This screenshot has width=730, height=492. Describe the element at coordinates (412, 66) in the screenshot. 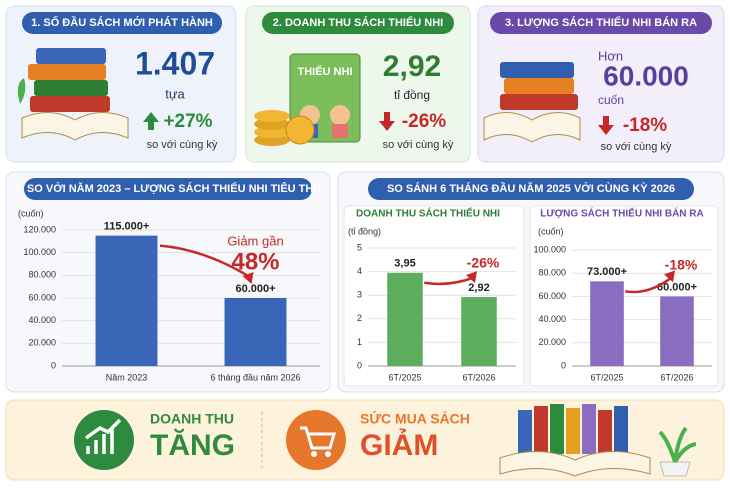

I see `card-value: 2,92` at that location.